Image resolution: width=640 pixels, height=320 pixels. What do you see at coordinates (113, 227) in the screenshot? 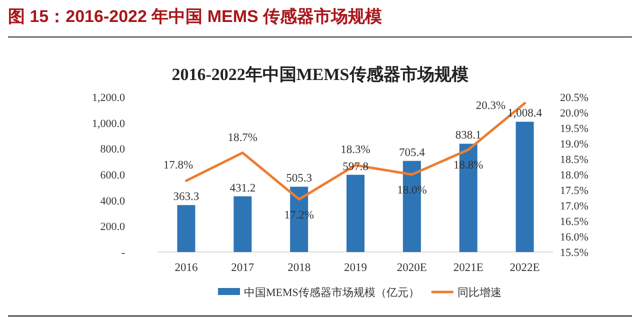
I see `y-tick-label: 200.0` at bounding box center [113, 227].